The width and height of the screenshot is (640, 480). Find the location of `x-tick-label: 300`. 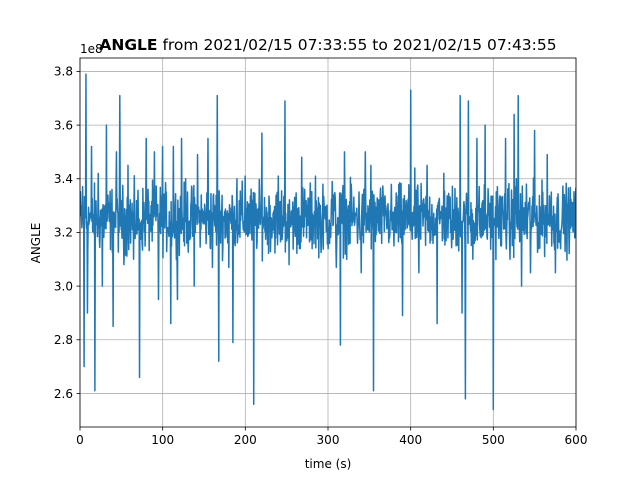

x-tick-label: 300 is located at coordinates (328, 440).